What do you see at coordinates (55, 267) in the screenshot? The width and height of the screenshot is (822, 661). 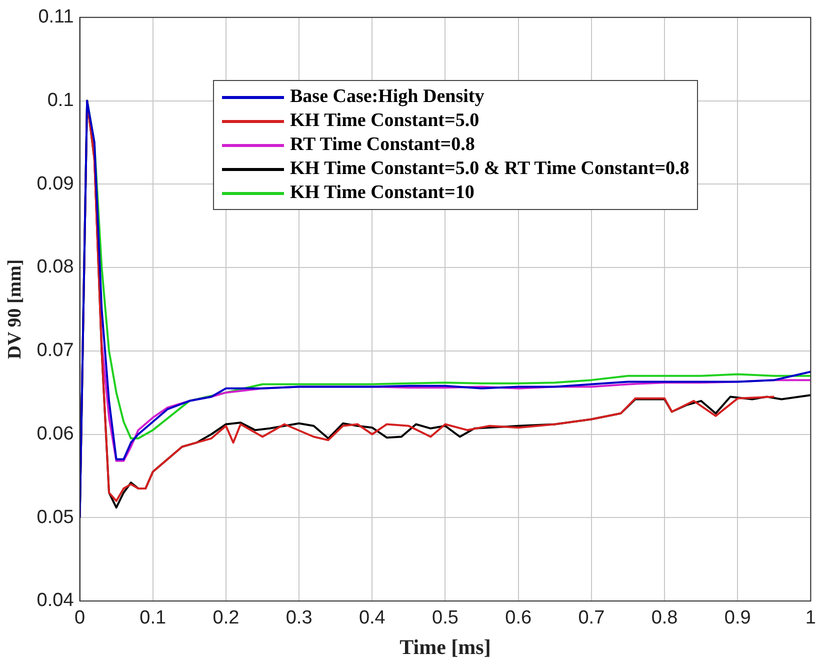 I see `y-tick-label: 0.08` at bounding box center [55, 267].